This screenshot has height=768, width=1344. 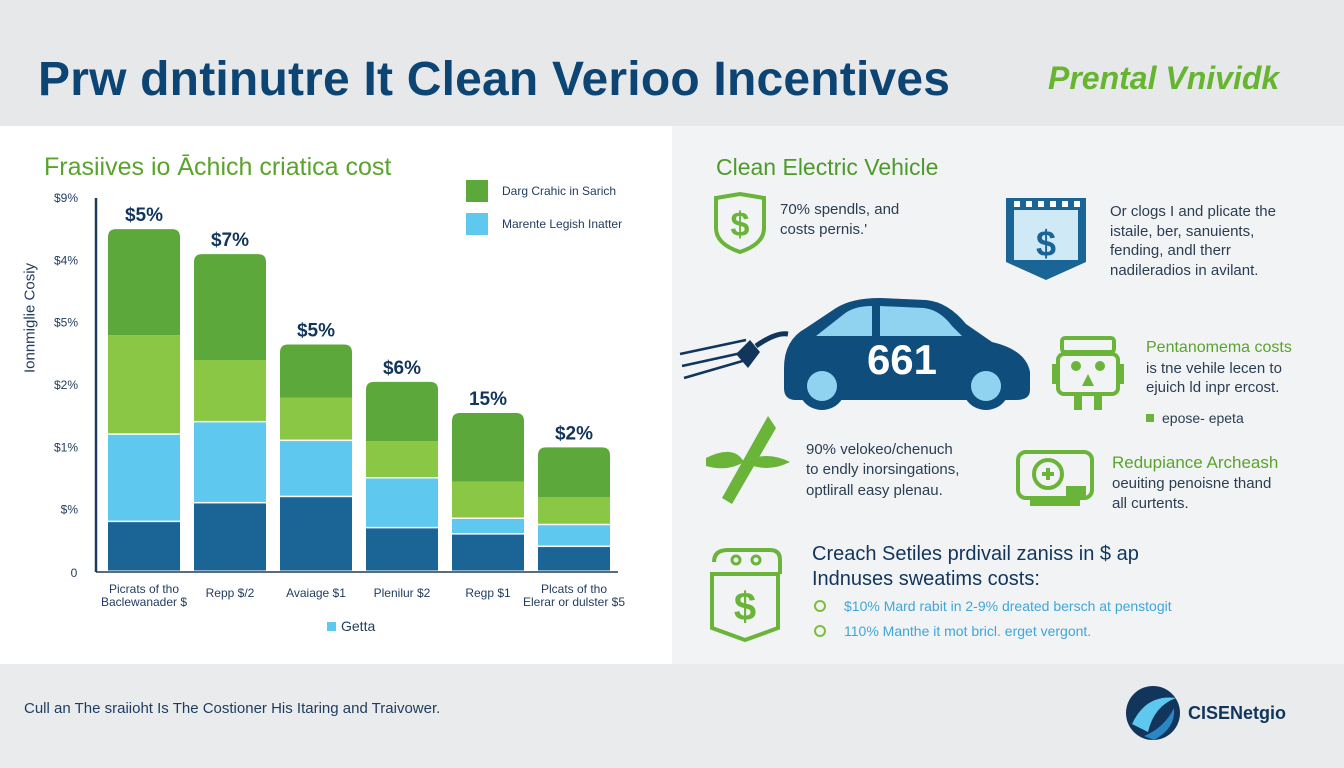 I want to click on bar-value-label: 15%, so click(x=488, y=399).